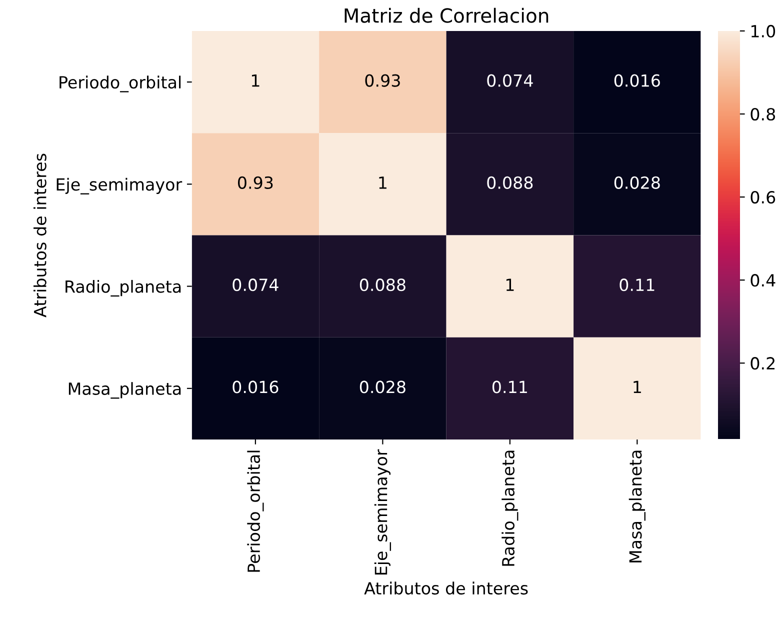  I want to click on chart-title: Matriz de Correlacion, so click(446, 15).